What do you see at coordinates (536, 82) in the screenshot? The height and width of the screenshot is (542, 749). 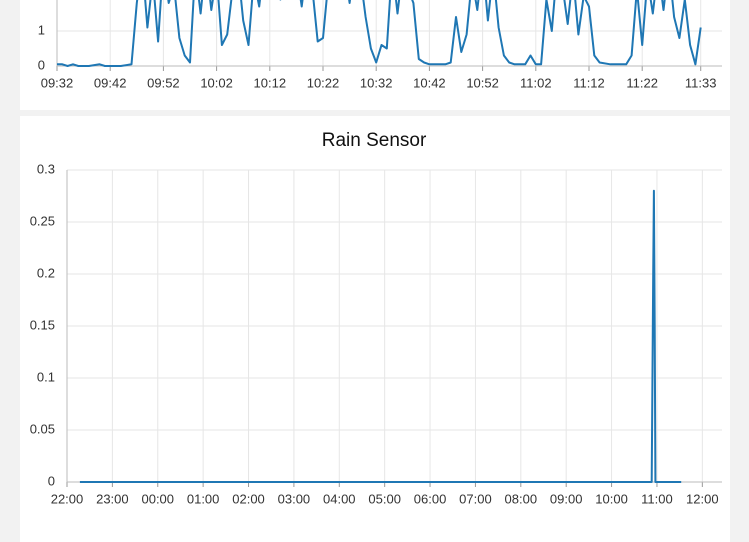 I see `x-tick-label: 11:02` at bounding box center [536, 82].